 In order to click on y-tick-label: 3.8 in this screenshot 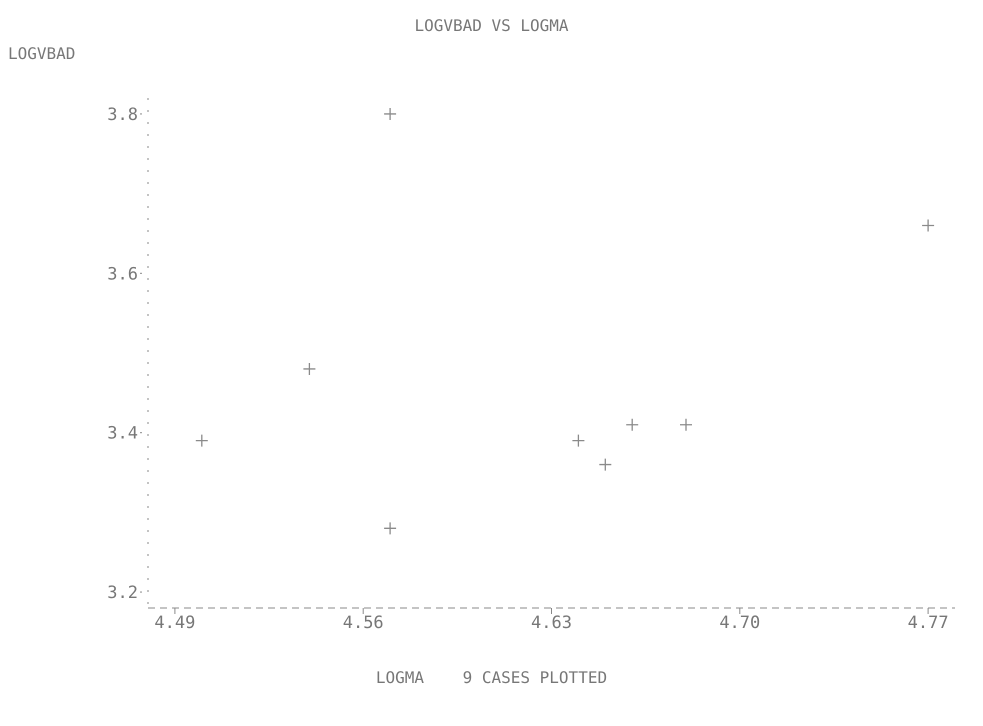, I will do `click(122, 114)`.